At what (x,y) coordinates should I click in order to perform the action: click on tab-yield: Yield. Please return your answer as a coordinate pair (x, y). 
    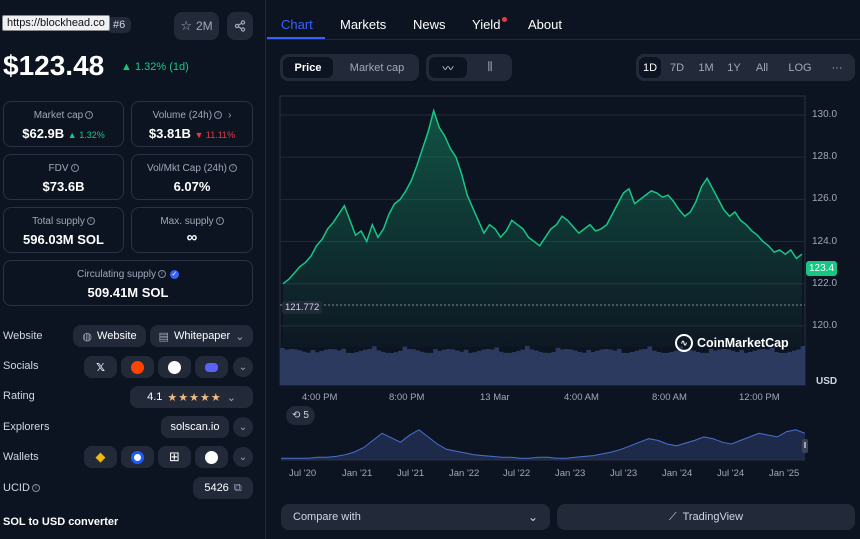
    Looking at the image, I should click on (486, 24).